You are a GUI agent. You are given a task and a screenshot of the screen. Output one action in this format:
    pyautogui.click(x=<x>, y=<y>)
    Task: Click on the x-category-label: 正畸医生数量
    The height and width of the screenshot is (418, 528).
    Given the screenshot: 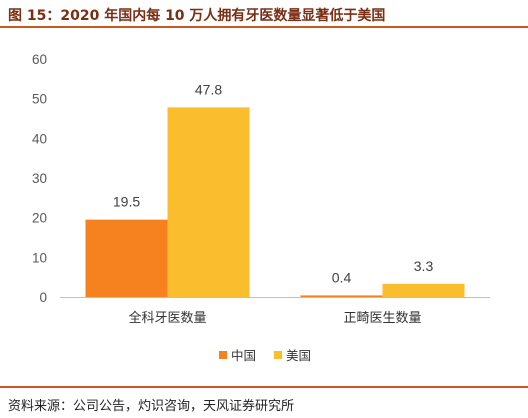 What is the action you would take?
    pyautogui.click(x=382, y=318)
    